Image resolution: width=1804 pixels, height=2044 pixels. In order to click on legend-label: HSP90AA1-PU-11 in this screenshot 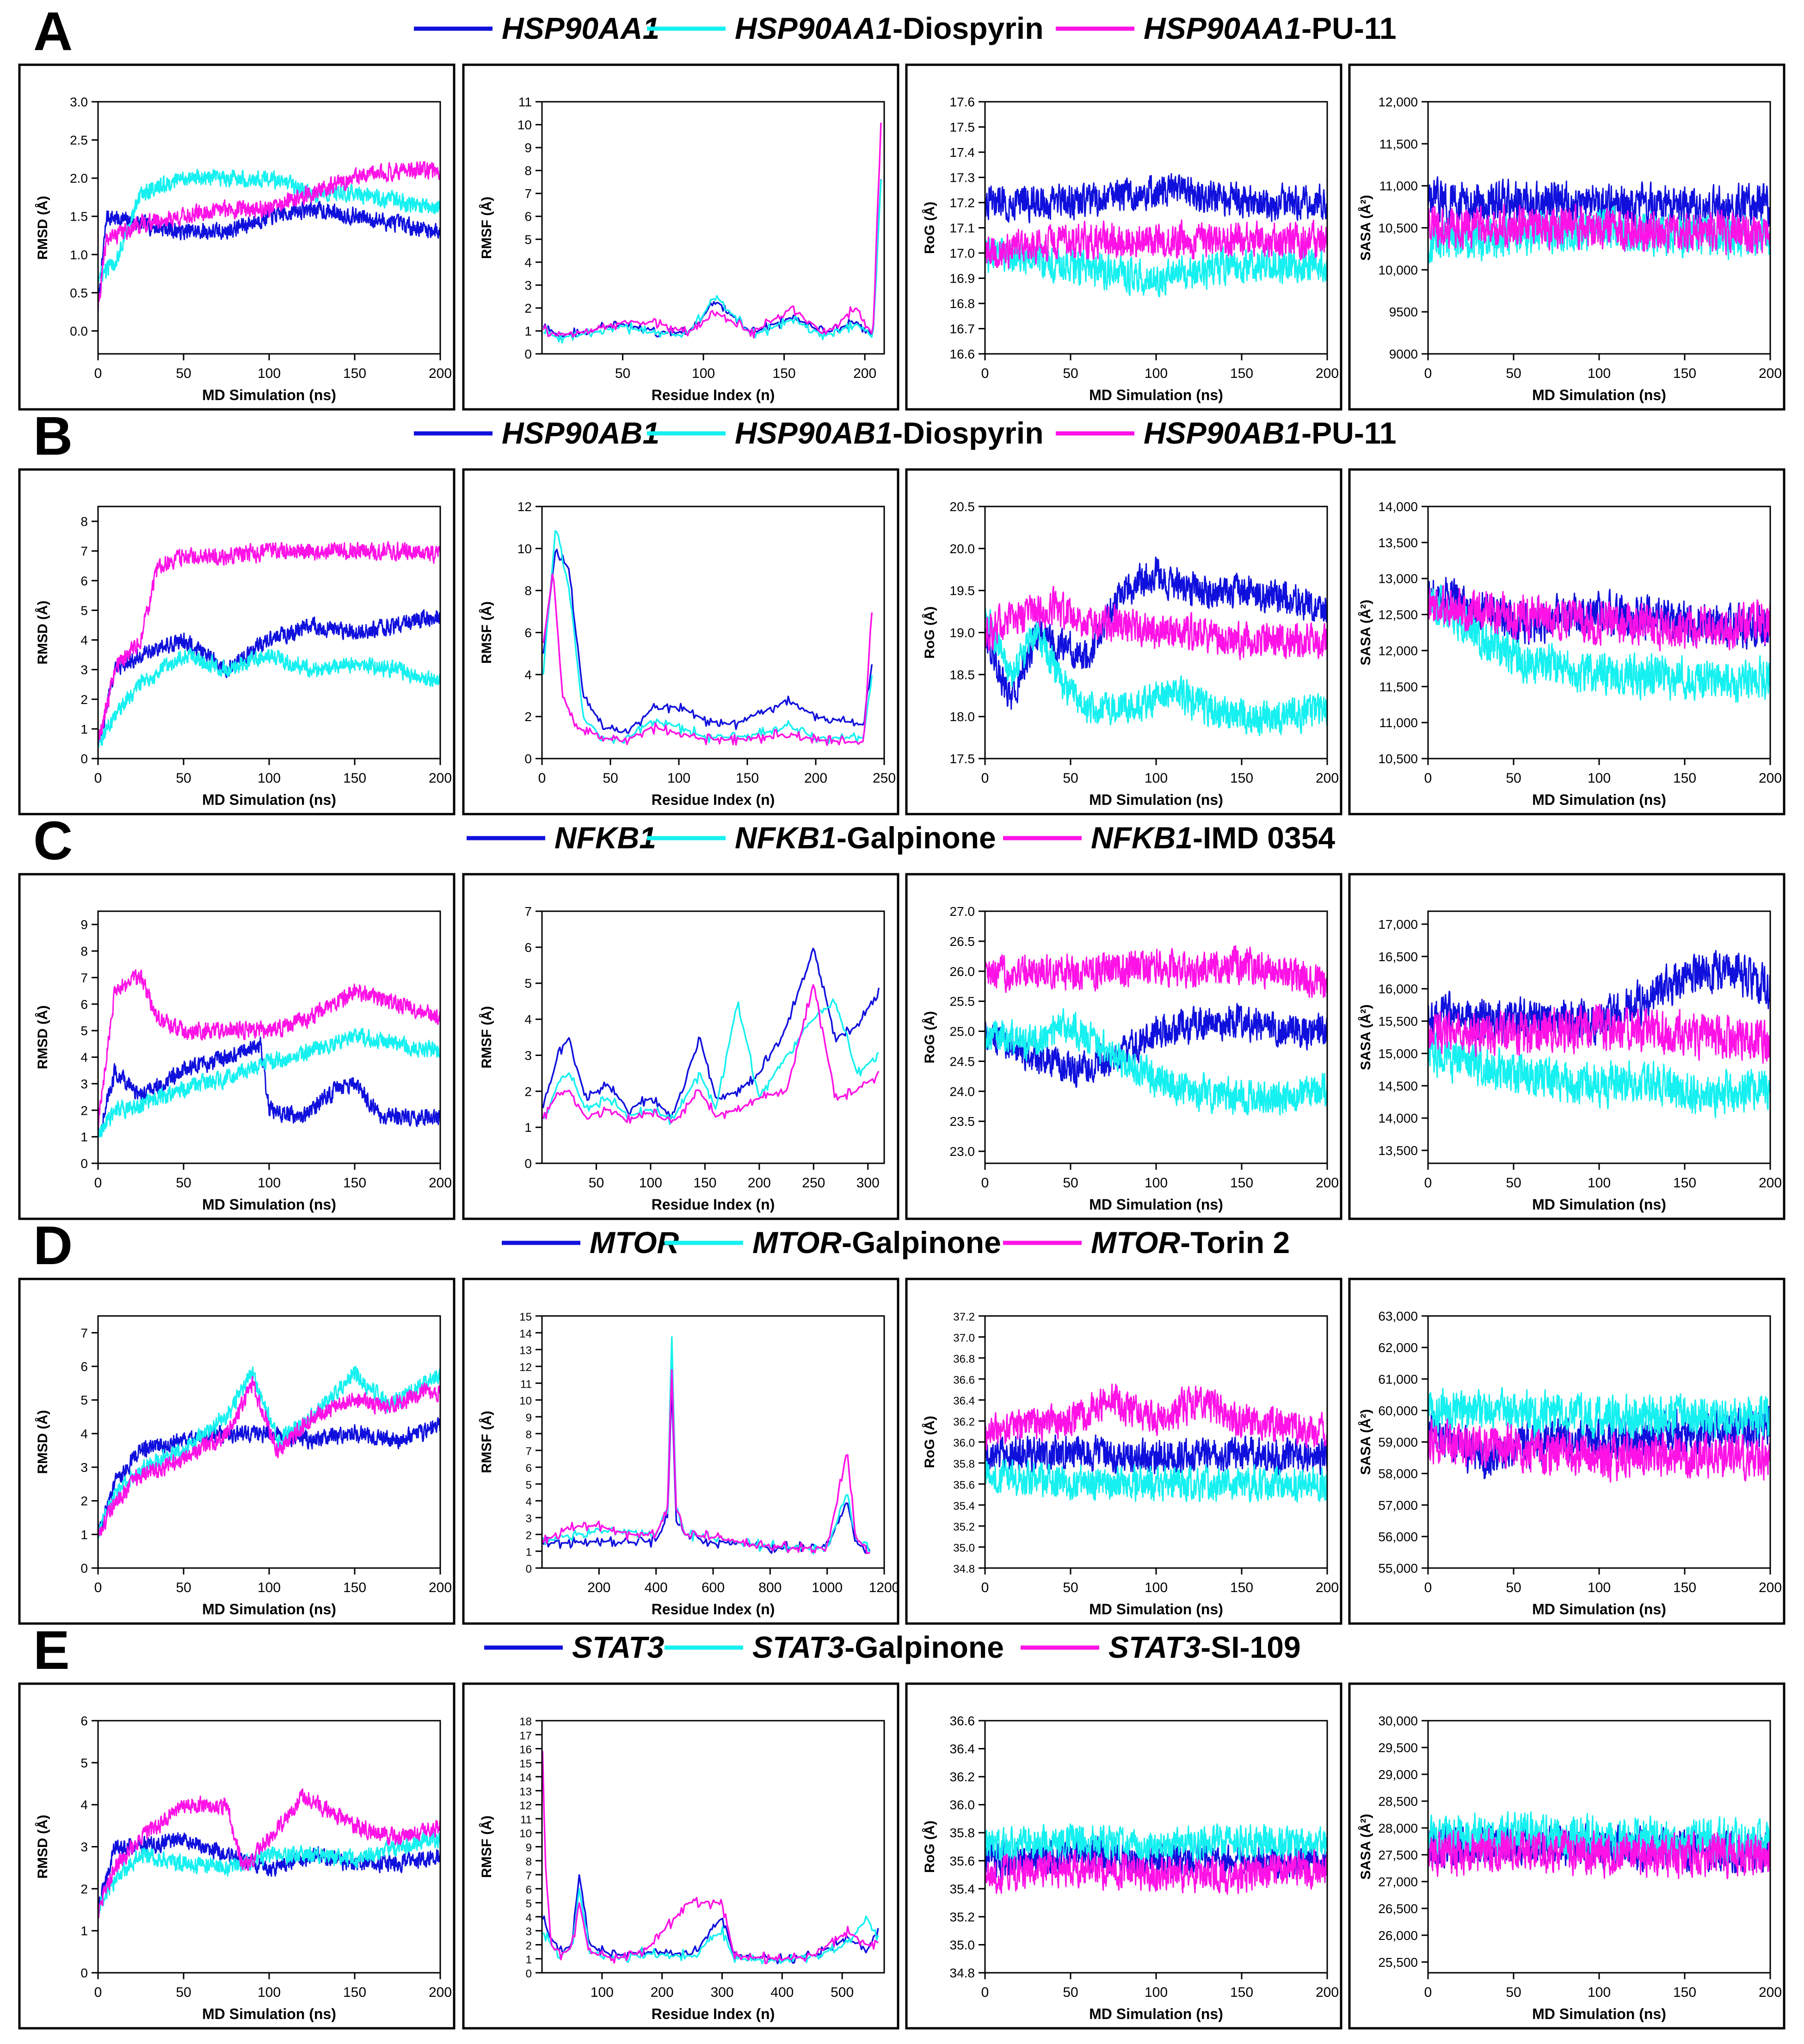, I will do `click(1270, 28)`.